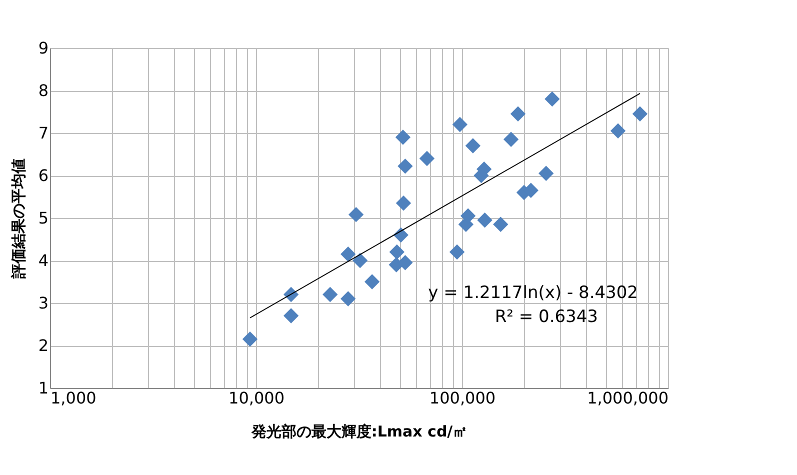 This screenshot has width=797, height=475. Describe the element at coordinates (43, 388) in the screenshot. I see `y-tick-label: 1` at that location.